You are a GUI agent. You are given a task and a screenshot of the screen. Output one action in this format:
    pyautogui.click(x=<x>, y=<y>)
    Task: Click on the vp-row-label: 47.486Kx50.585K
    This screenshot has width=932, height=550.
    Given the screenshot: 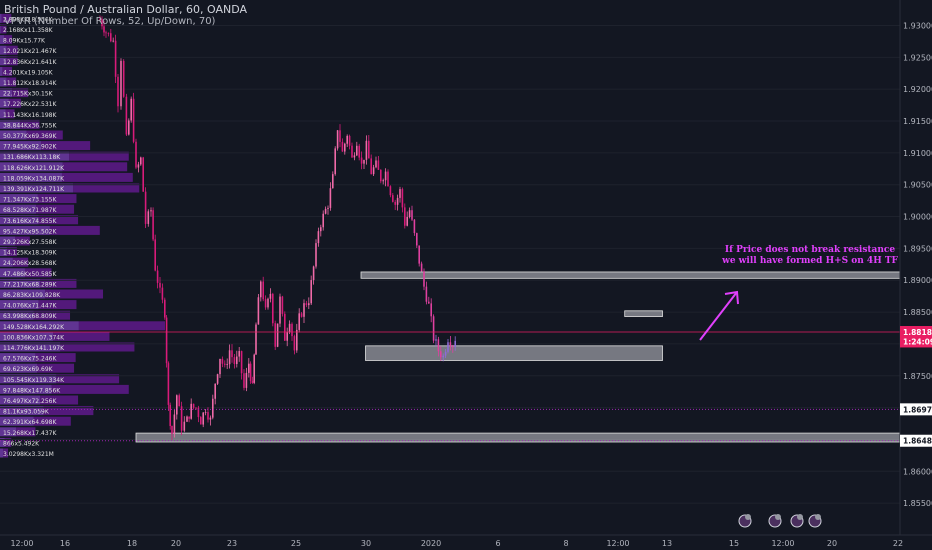 What is the action you would take?
    pyautogui.click(x=30, y=274)
    